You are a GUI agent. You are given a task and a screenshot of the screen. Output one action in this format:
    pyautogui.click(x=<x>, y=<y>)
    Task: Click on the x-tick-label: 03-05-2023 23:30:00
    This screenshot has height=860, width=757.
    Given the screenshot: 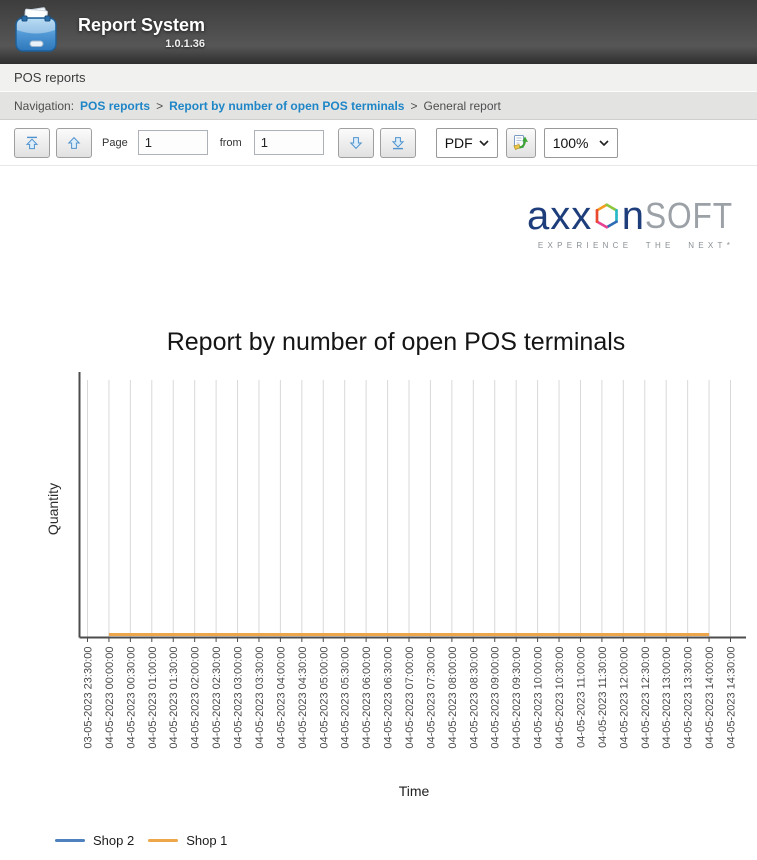 What is the action you would take?
    pyautogui.click(x=89, y=698)
    